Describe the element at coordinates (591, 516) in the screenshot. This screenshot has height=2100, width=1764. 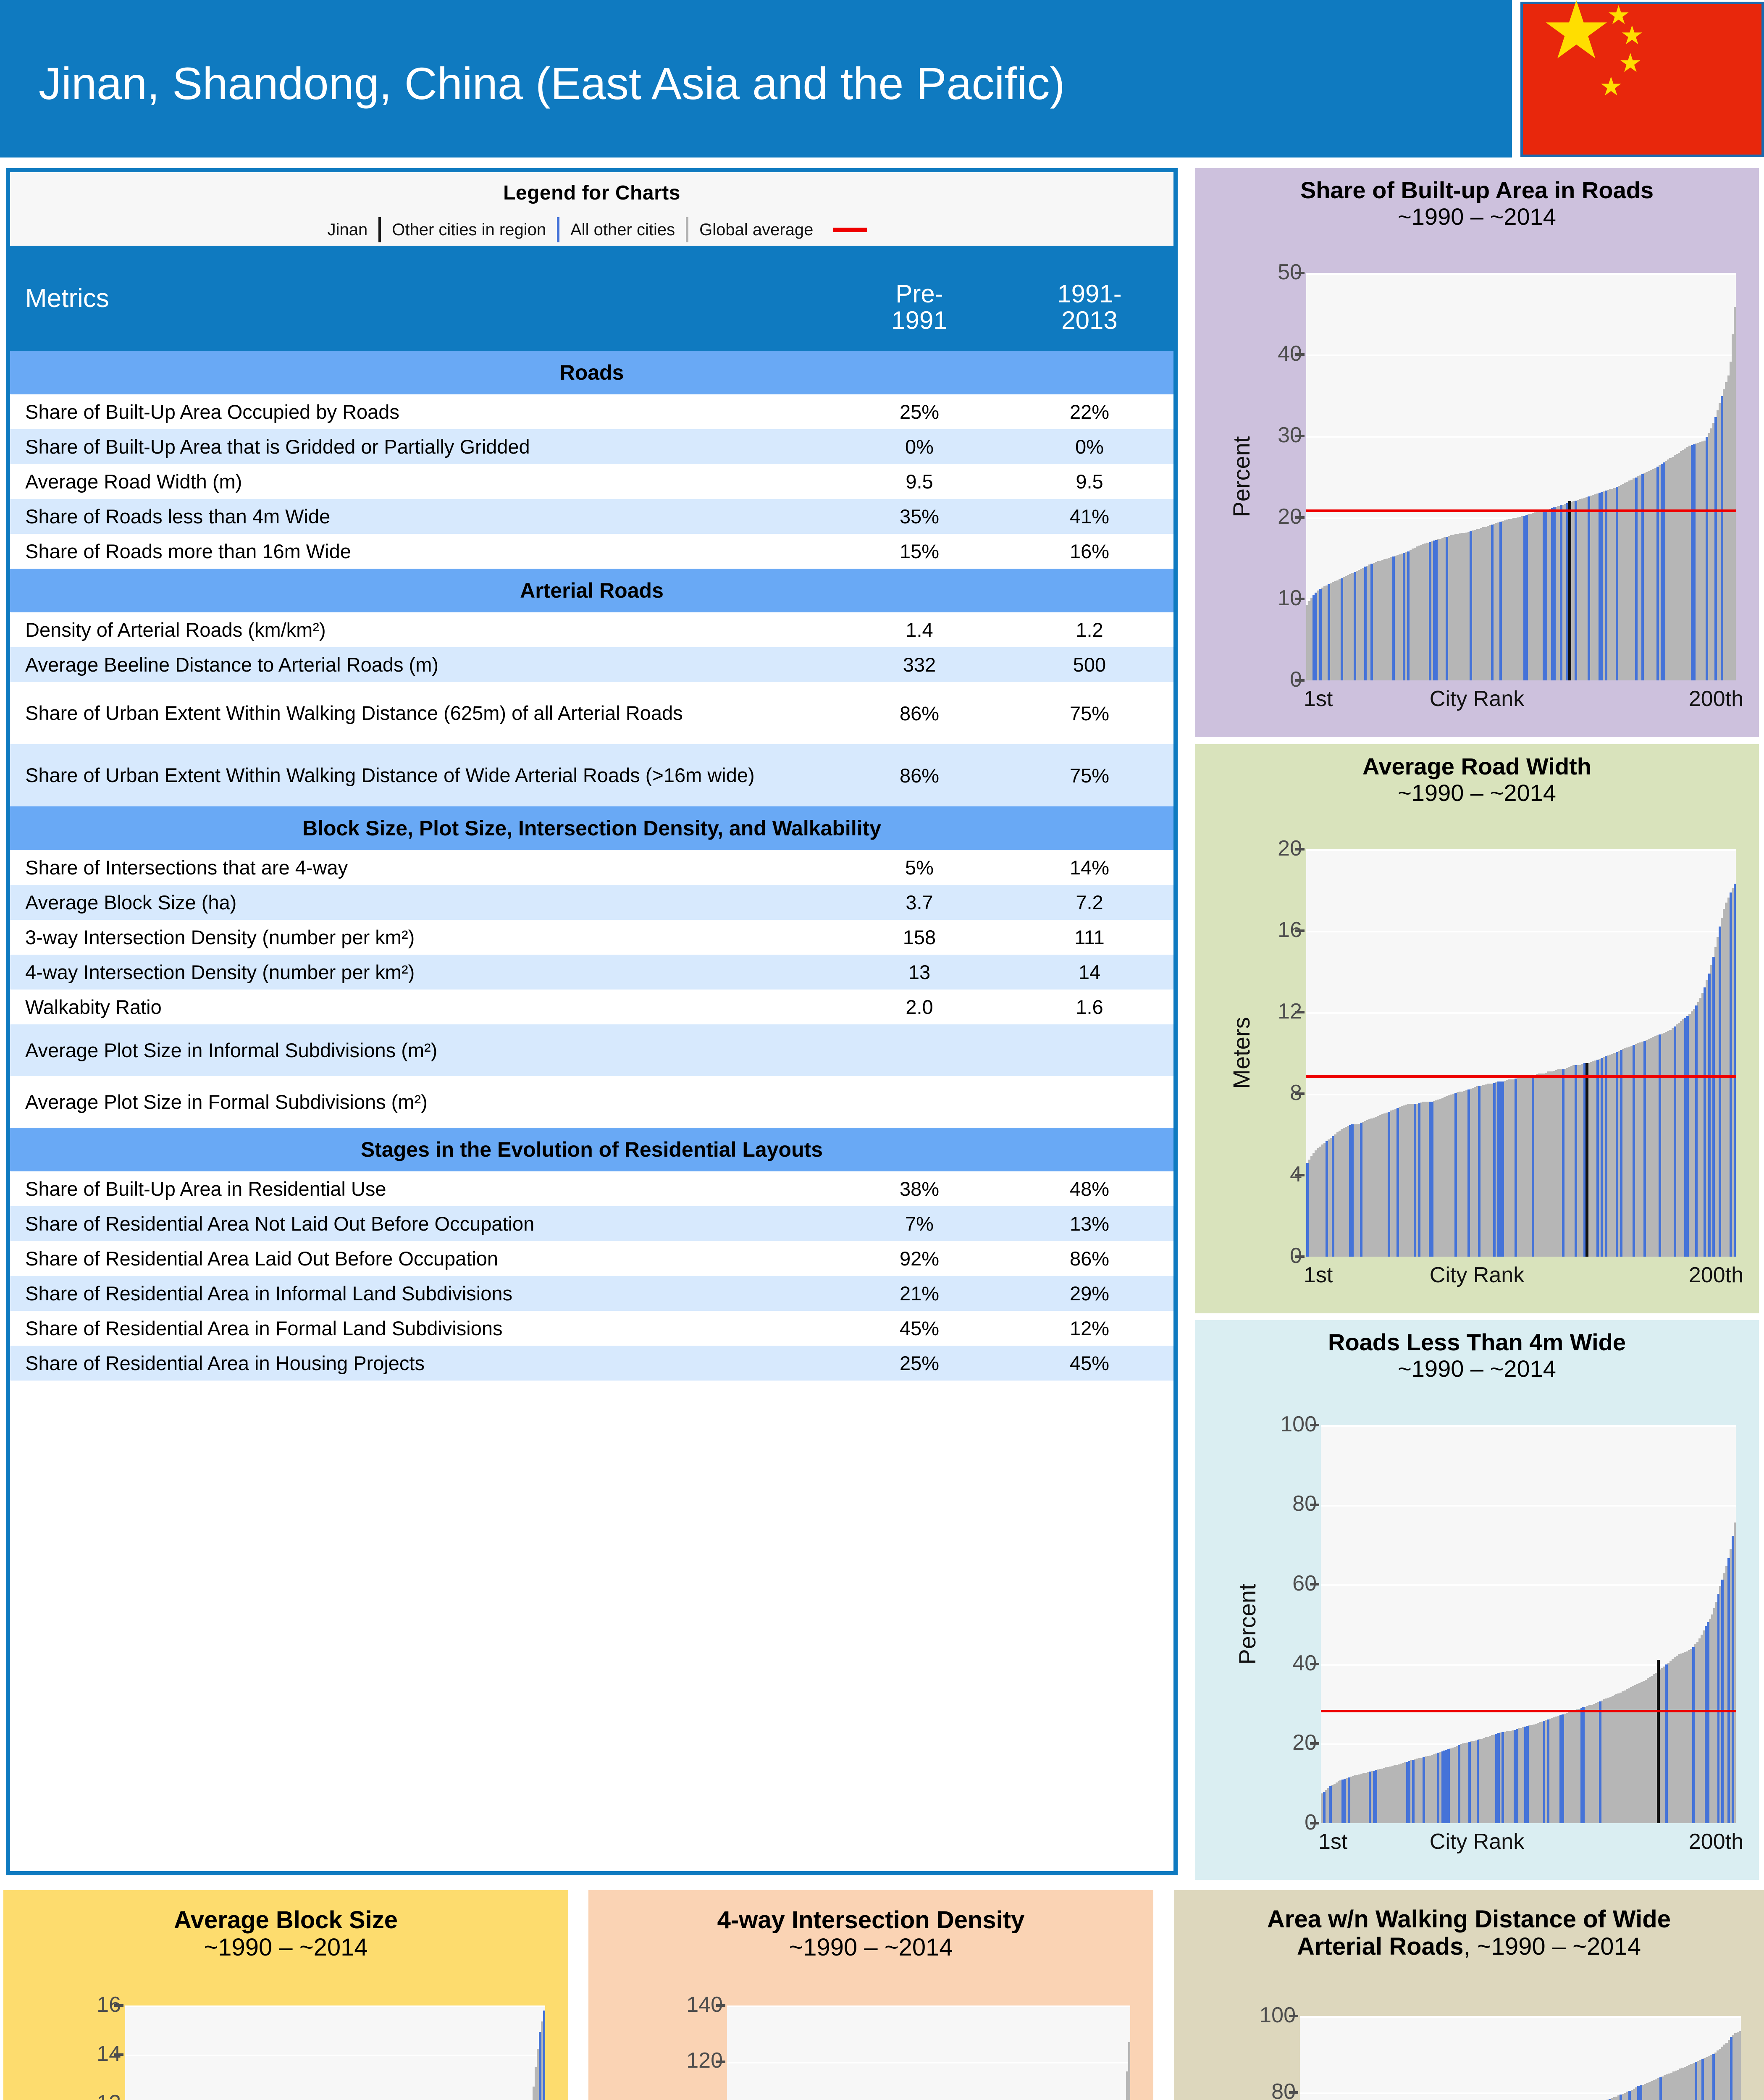
I see `table-row: Share of Roads less than 4m Wide 35% 41%` at that location.